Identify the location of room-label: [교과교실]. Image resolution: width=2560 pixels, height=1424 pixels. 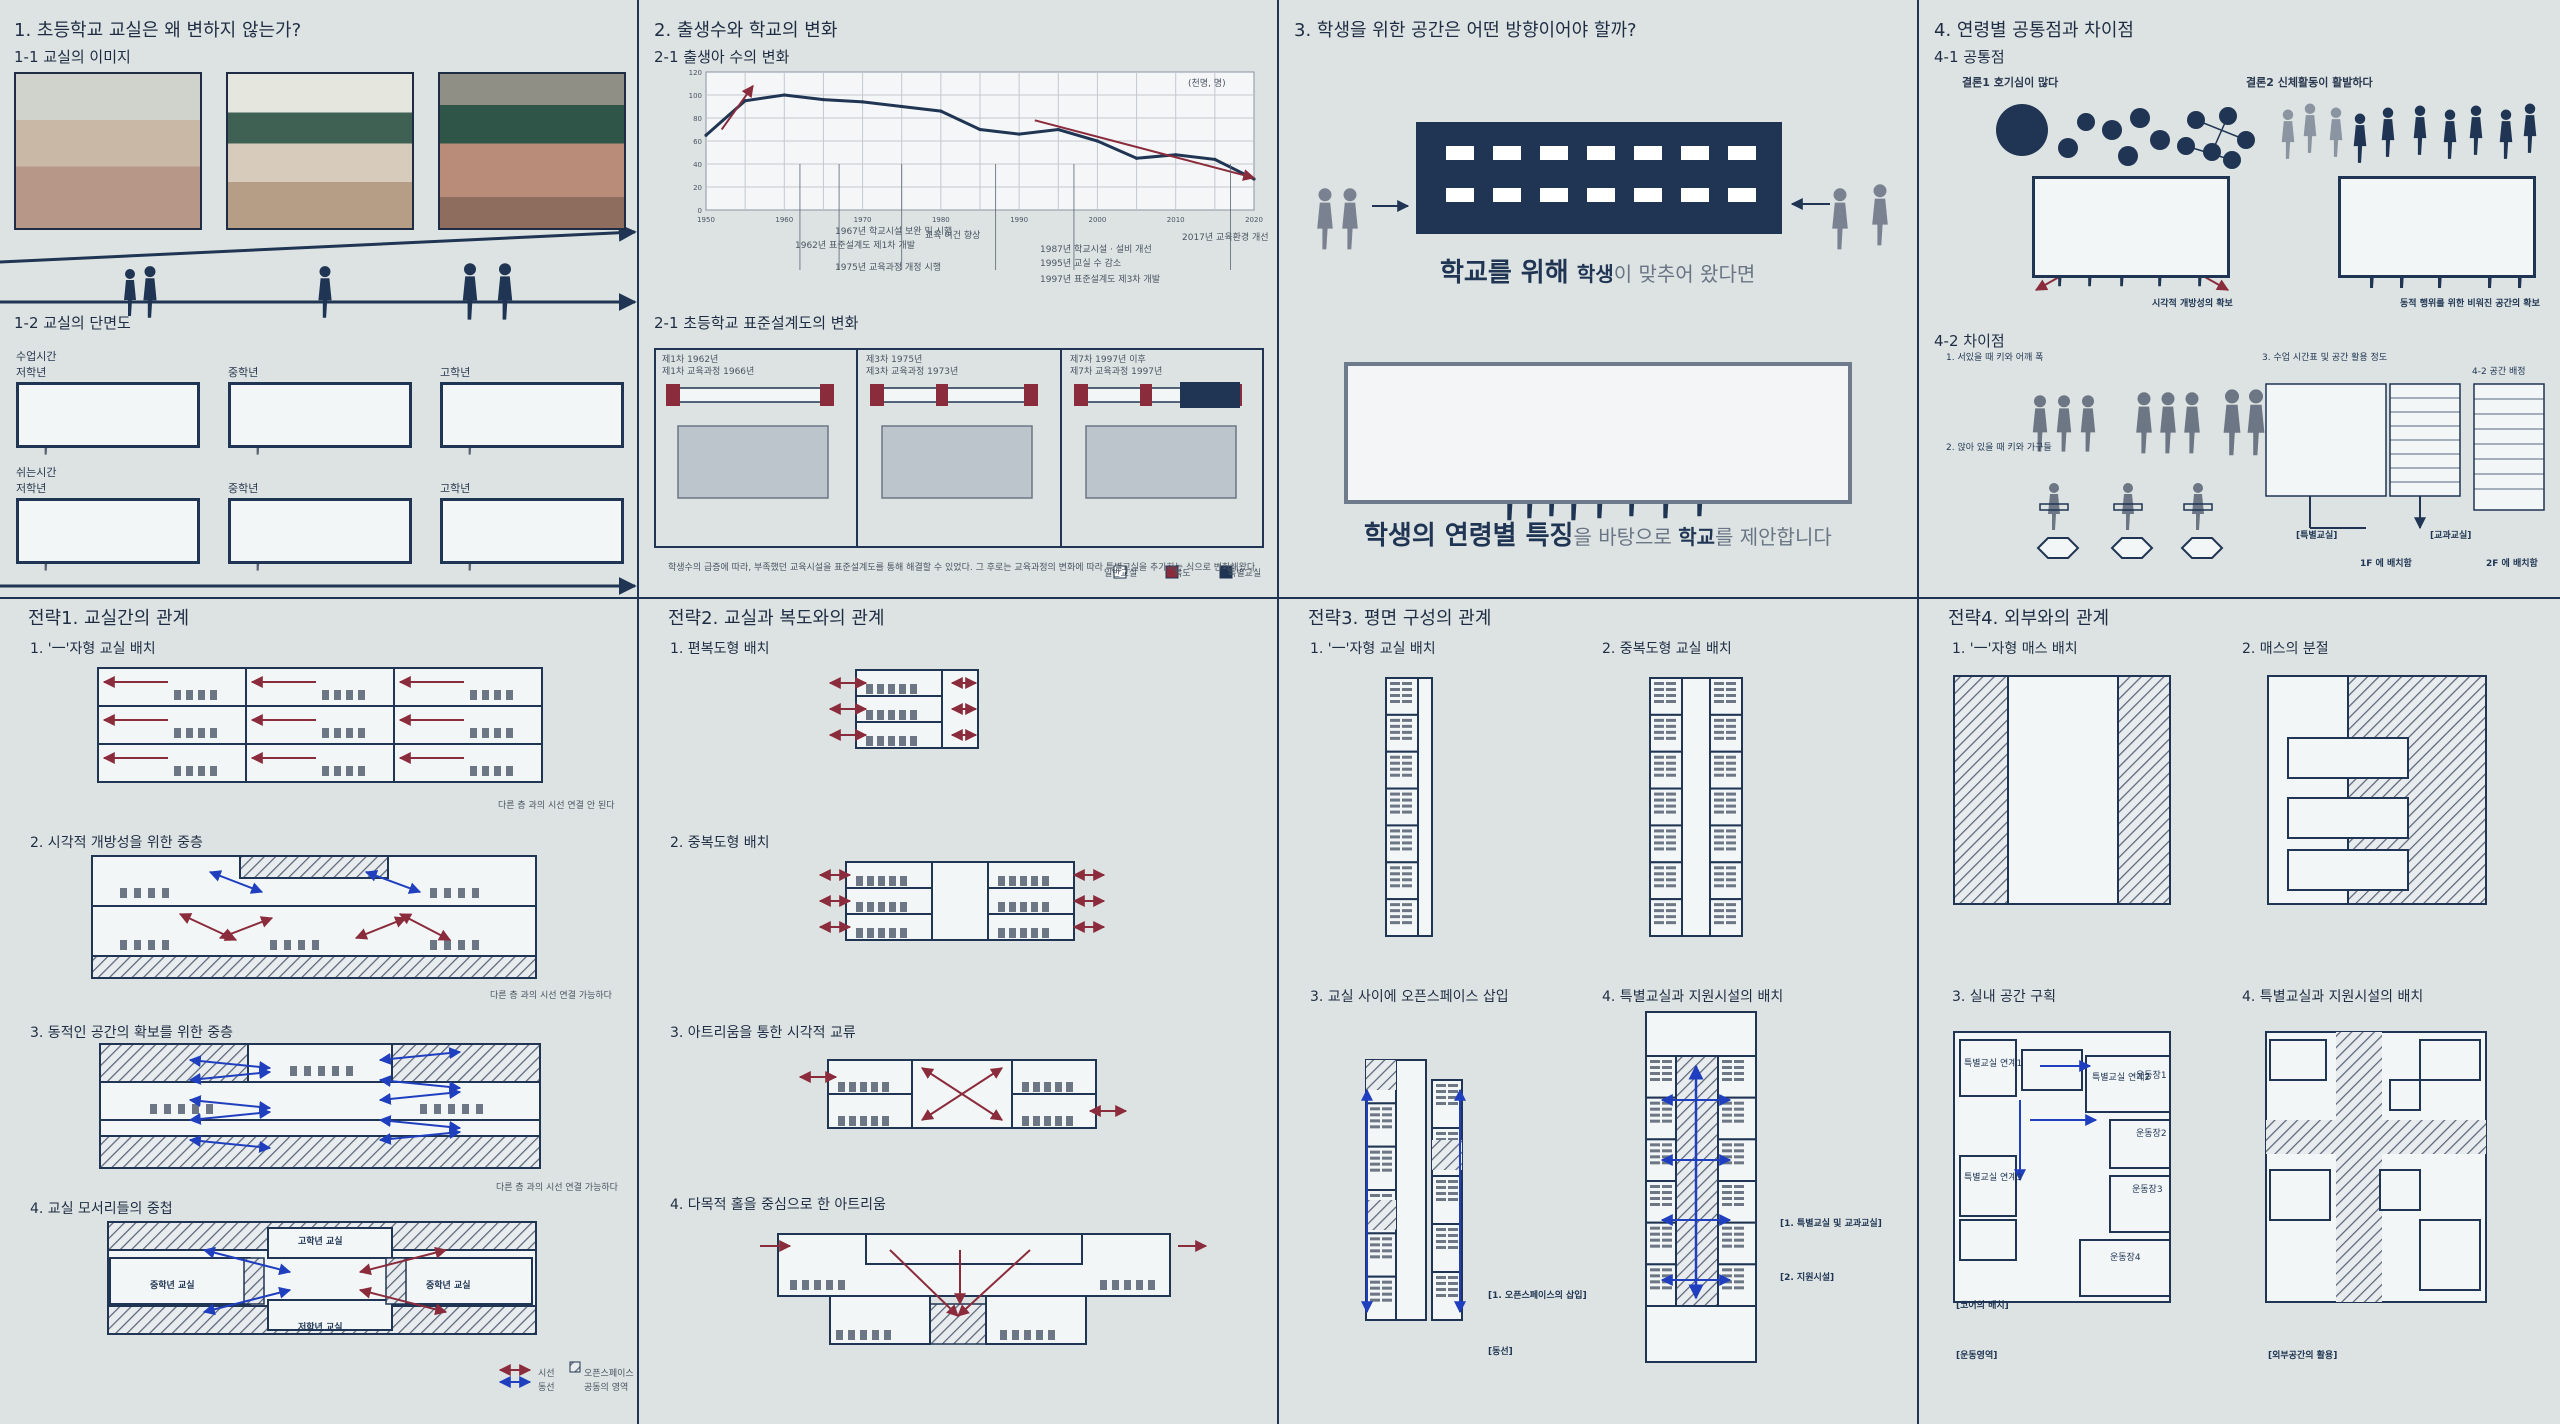
(2451, 536).